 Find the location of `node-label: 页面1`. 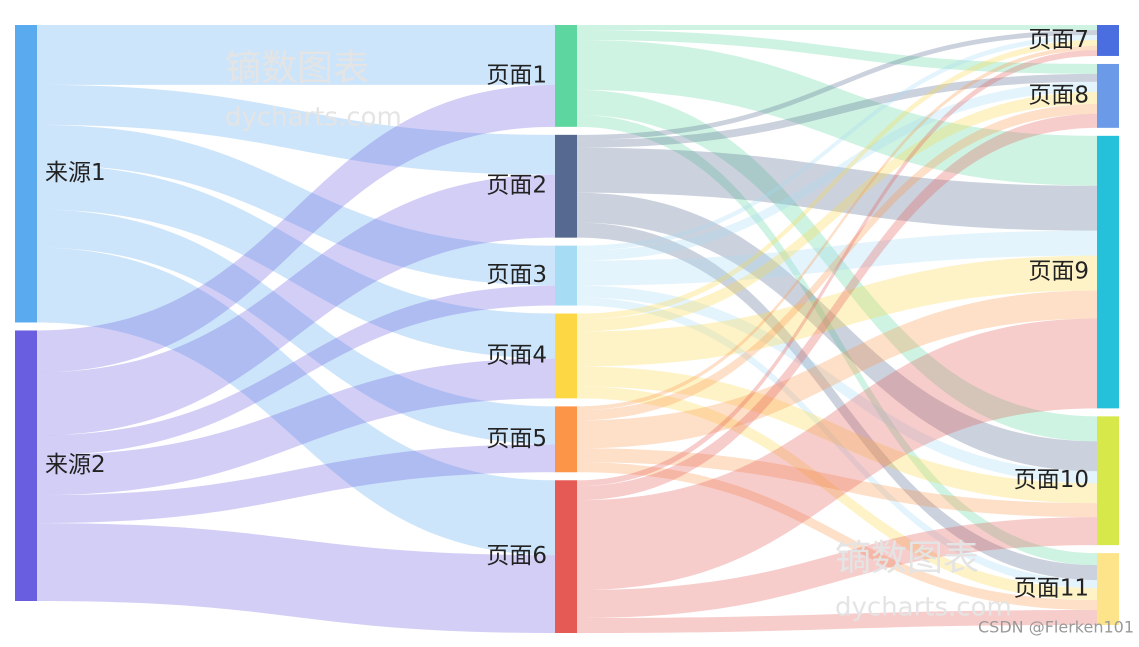

node-label: 页面1 is located at coordinates (516, 75).